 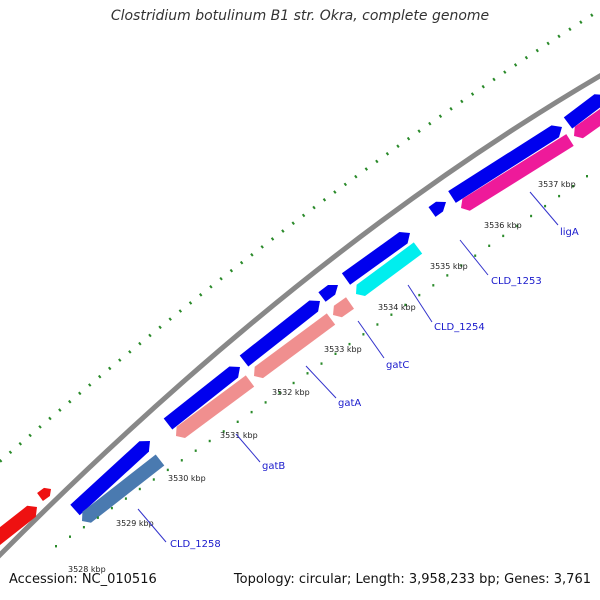 I want to click on gene-label-gatb: gatB, so click(x=273, y=466).